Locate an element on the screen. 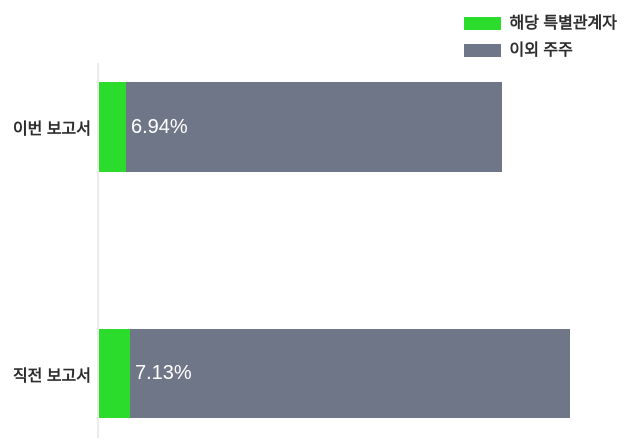 The height and width of the screenshot is (445, 628). legend-item: 해당 특별관계자 is located at coordinates (540, 24).